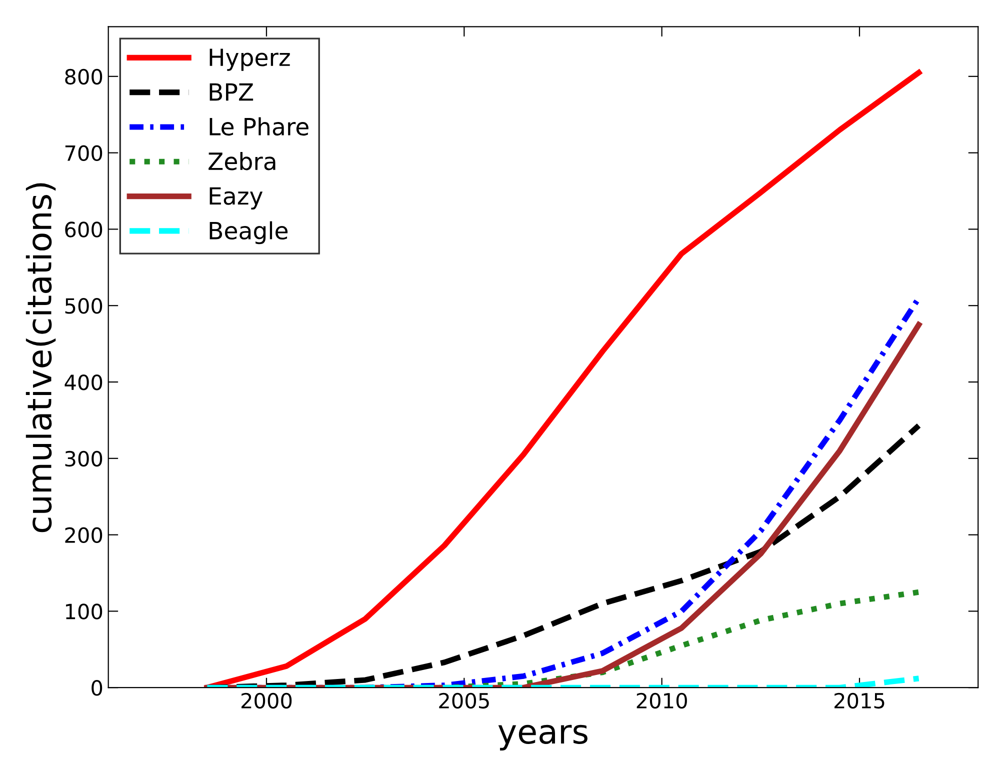 This screenshot has height=764, width=994. I want to click on legend-label: Hyperz, so click(250, 59).